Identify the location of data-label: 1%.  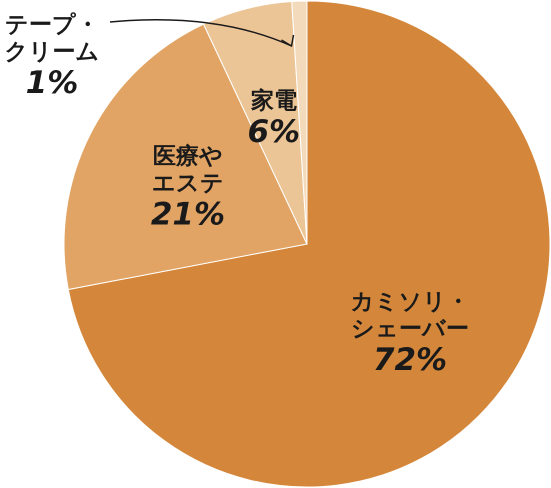
(52, 83).